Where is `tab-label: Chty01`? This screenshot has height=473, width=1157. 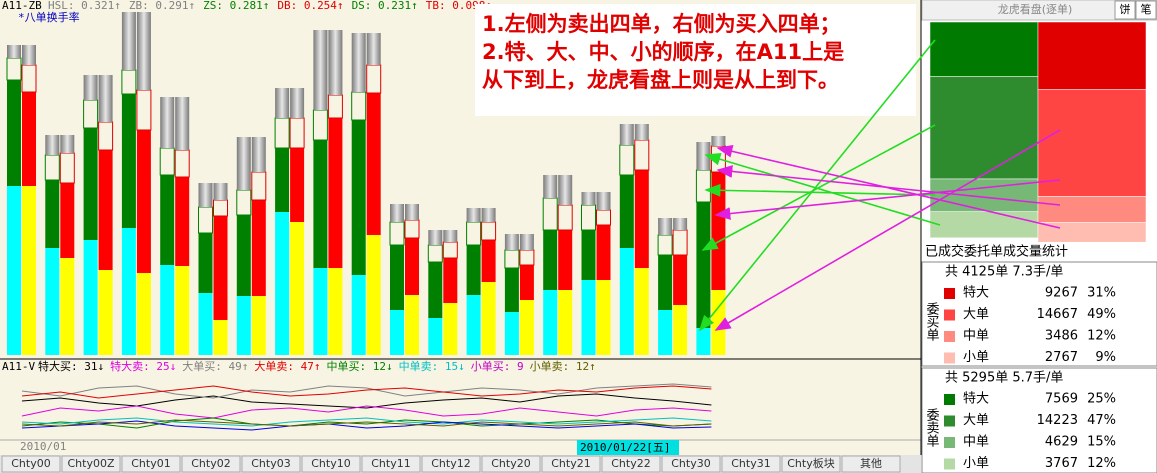
tab-label: Chty01 is located at coordinates (150, 463).